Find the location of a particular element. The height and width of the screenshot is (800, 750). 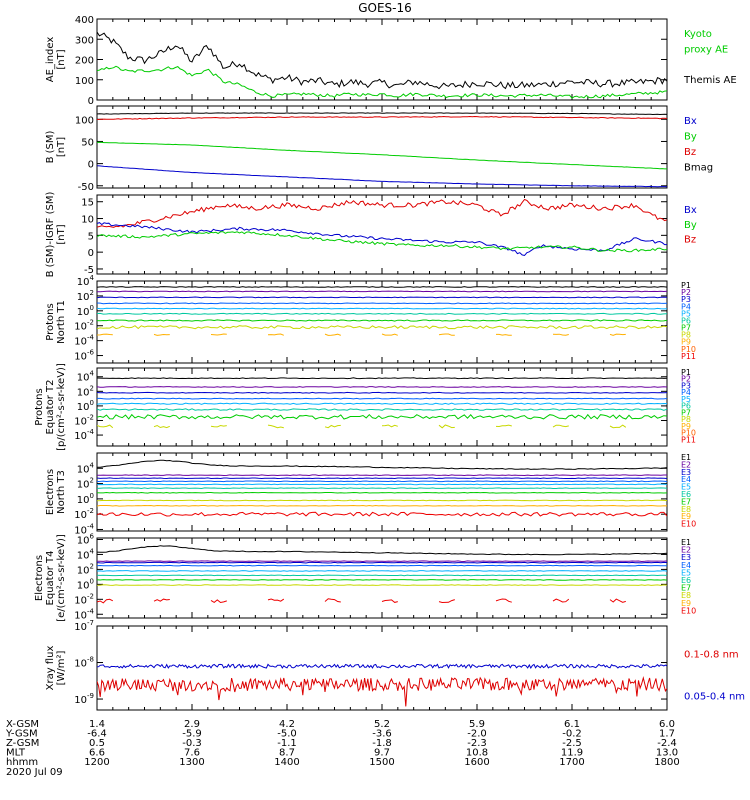

y-tick-label: 10⁻⁶ is located at coordinates (84, 356).